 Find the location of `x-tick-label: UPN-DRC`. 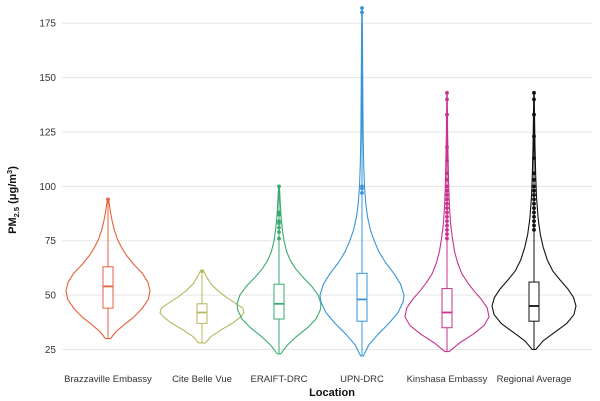

x-tick-label: UPN-DRC is located at coordinates (362, 379).